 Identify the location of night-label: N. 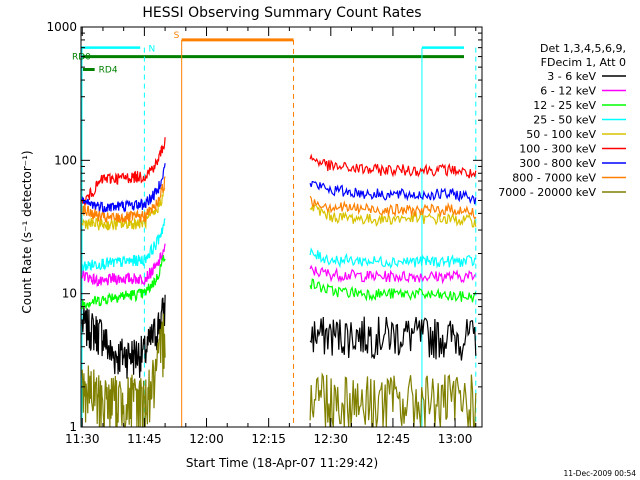
(152, 50).